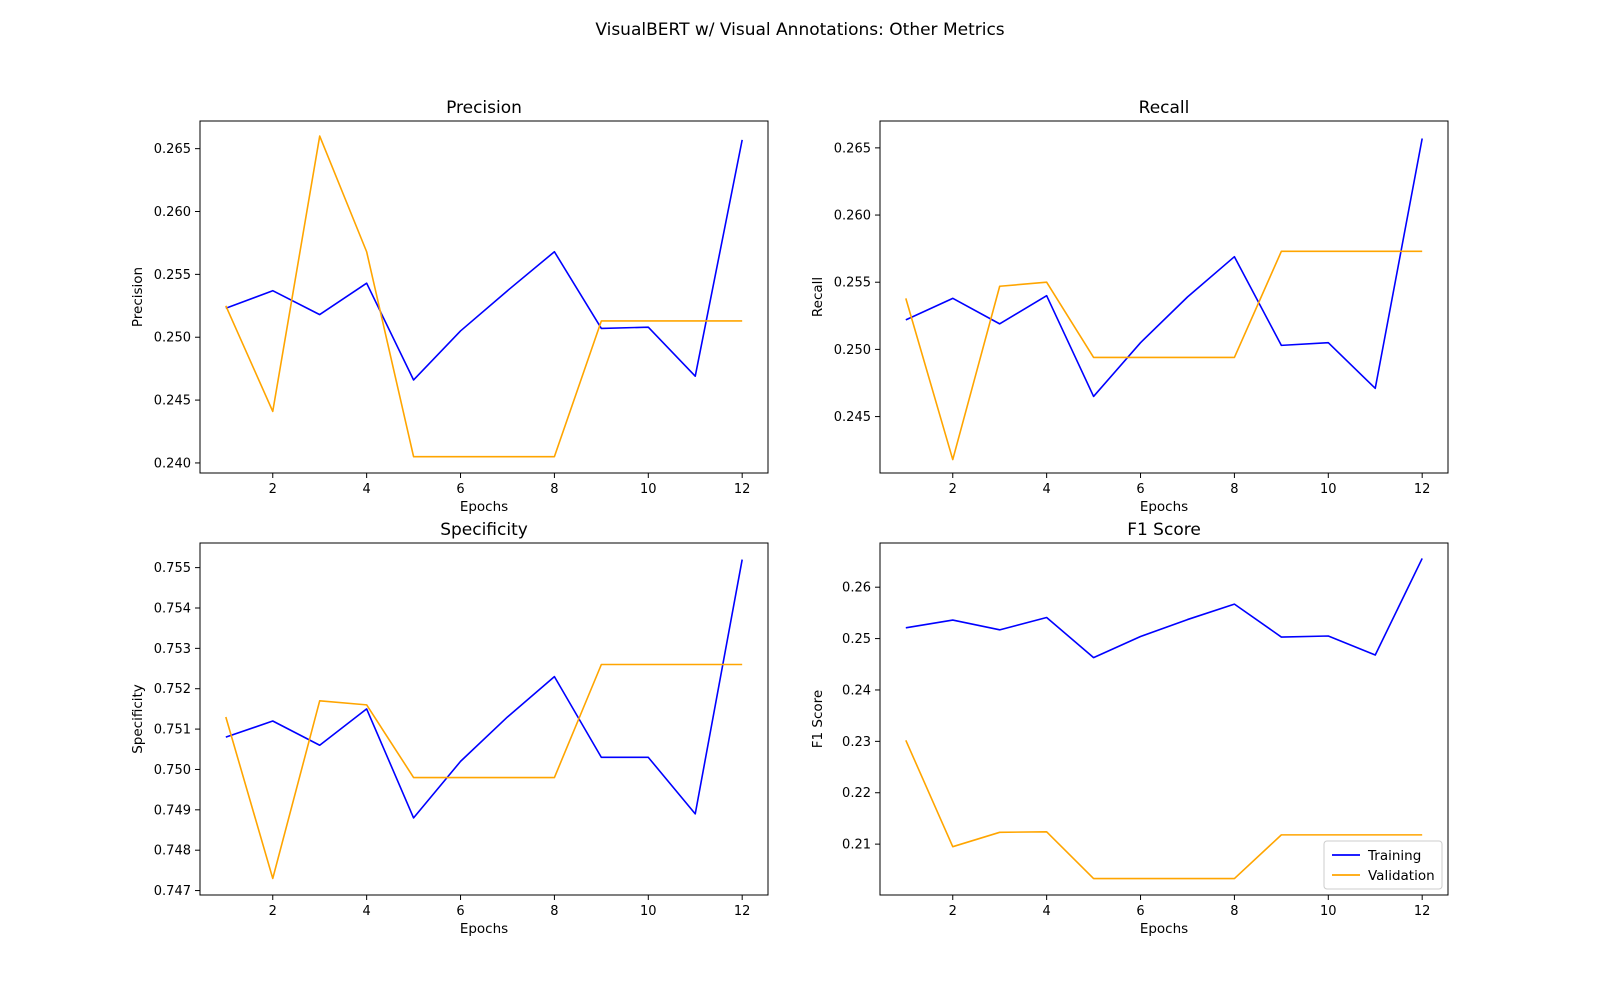 The image size is (1600, 1000). What do you see at coordinates (1401, 876) in the screenshot?
I see `legend-label-validation: Validation` at bounding box center [1401, 876].